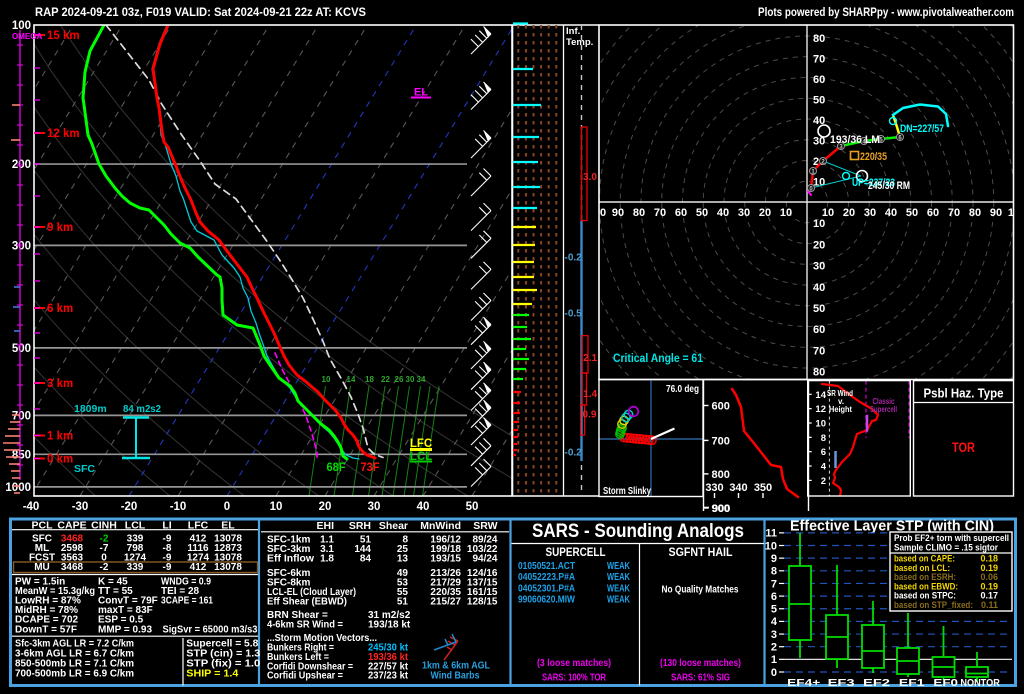  What do you see at coordinates (210, 629) in the screenshot?
I see `svg-text: SigSvr = 65000 m3/s3` at bounding box center [210, 629].